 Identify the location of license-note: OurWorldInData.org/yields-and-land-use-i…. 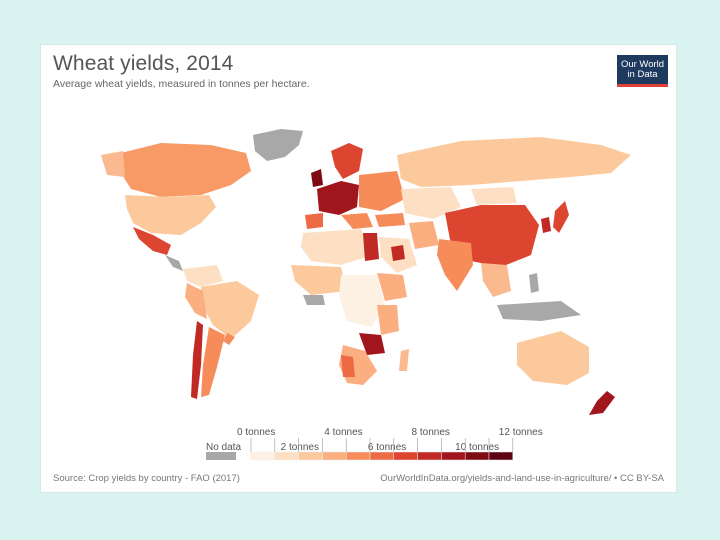
(522, 478).